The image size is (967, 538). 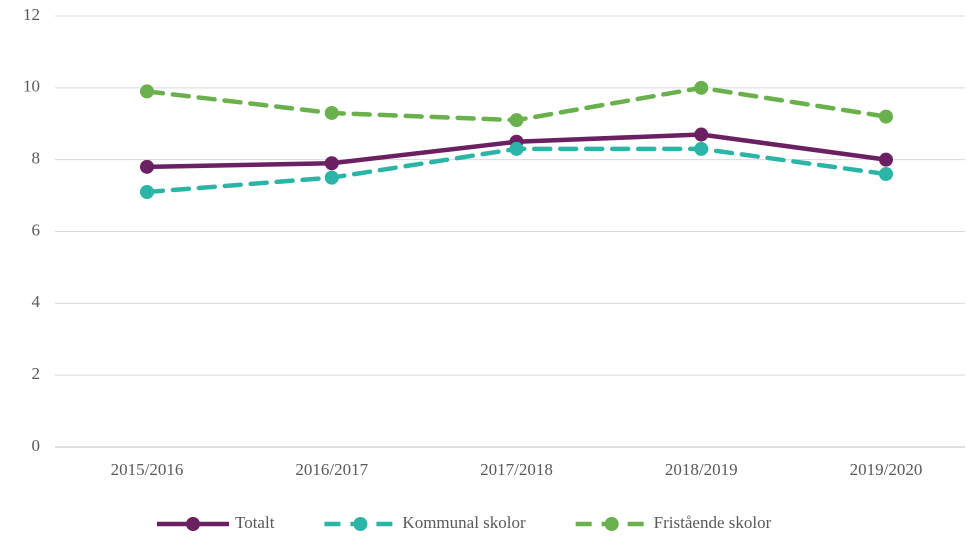 What do you see at coordinates (36, 229) in the screenshot?
I see `y-tick-label: 6` at bounding box center [36, 229].